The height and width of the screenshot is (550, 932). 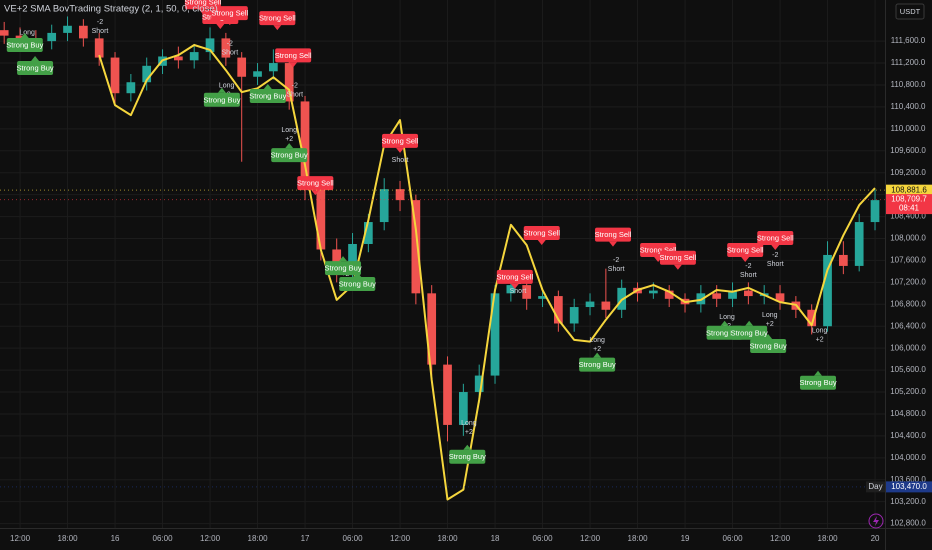 What do you see at coordinates (875, 487) in the screenshot?
I see `price-tag-note-box` at bounding box center [875, 487].